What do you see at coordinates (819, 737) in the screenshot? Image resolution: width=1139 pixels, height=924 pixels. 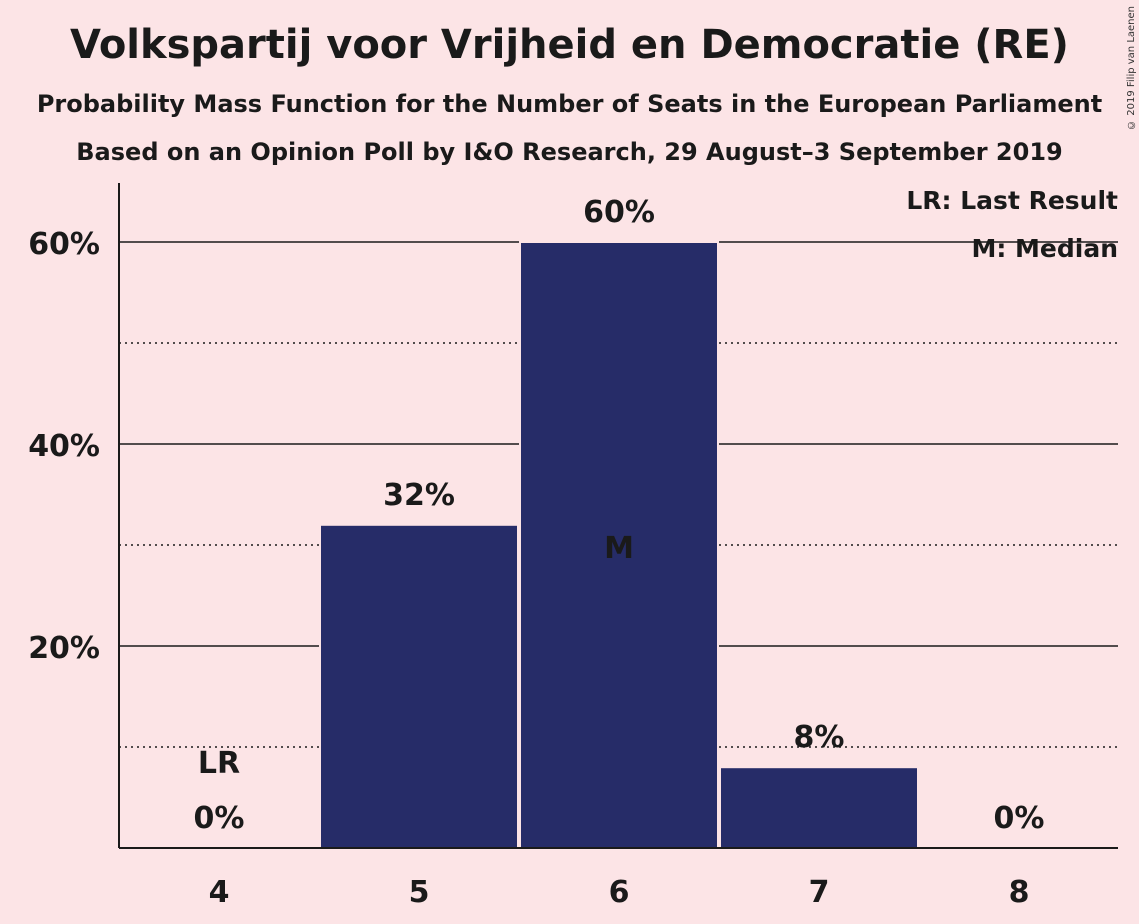 I see `value-label: 8%` at bounding box center [819, 737].